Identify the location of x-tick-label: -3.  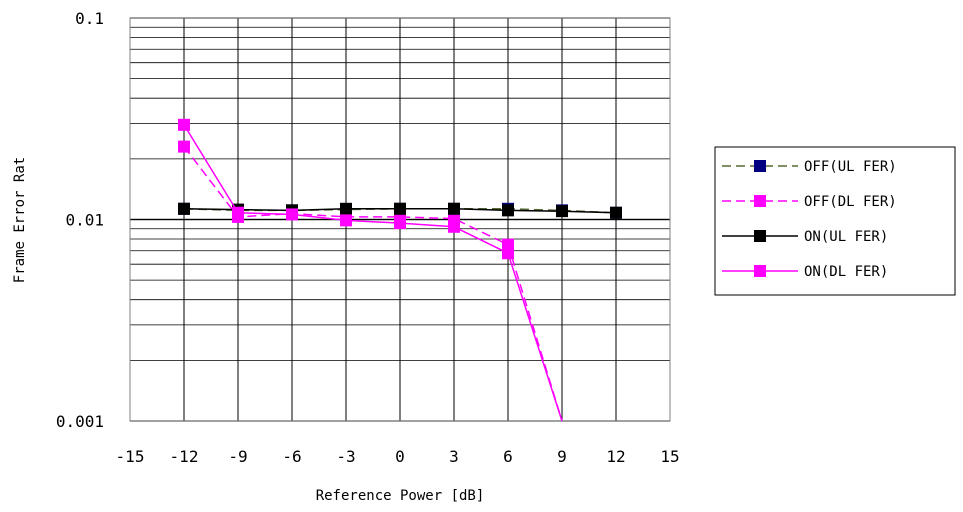
(345, 456).